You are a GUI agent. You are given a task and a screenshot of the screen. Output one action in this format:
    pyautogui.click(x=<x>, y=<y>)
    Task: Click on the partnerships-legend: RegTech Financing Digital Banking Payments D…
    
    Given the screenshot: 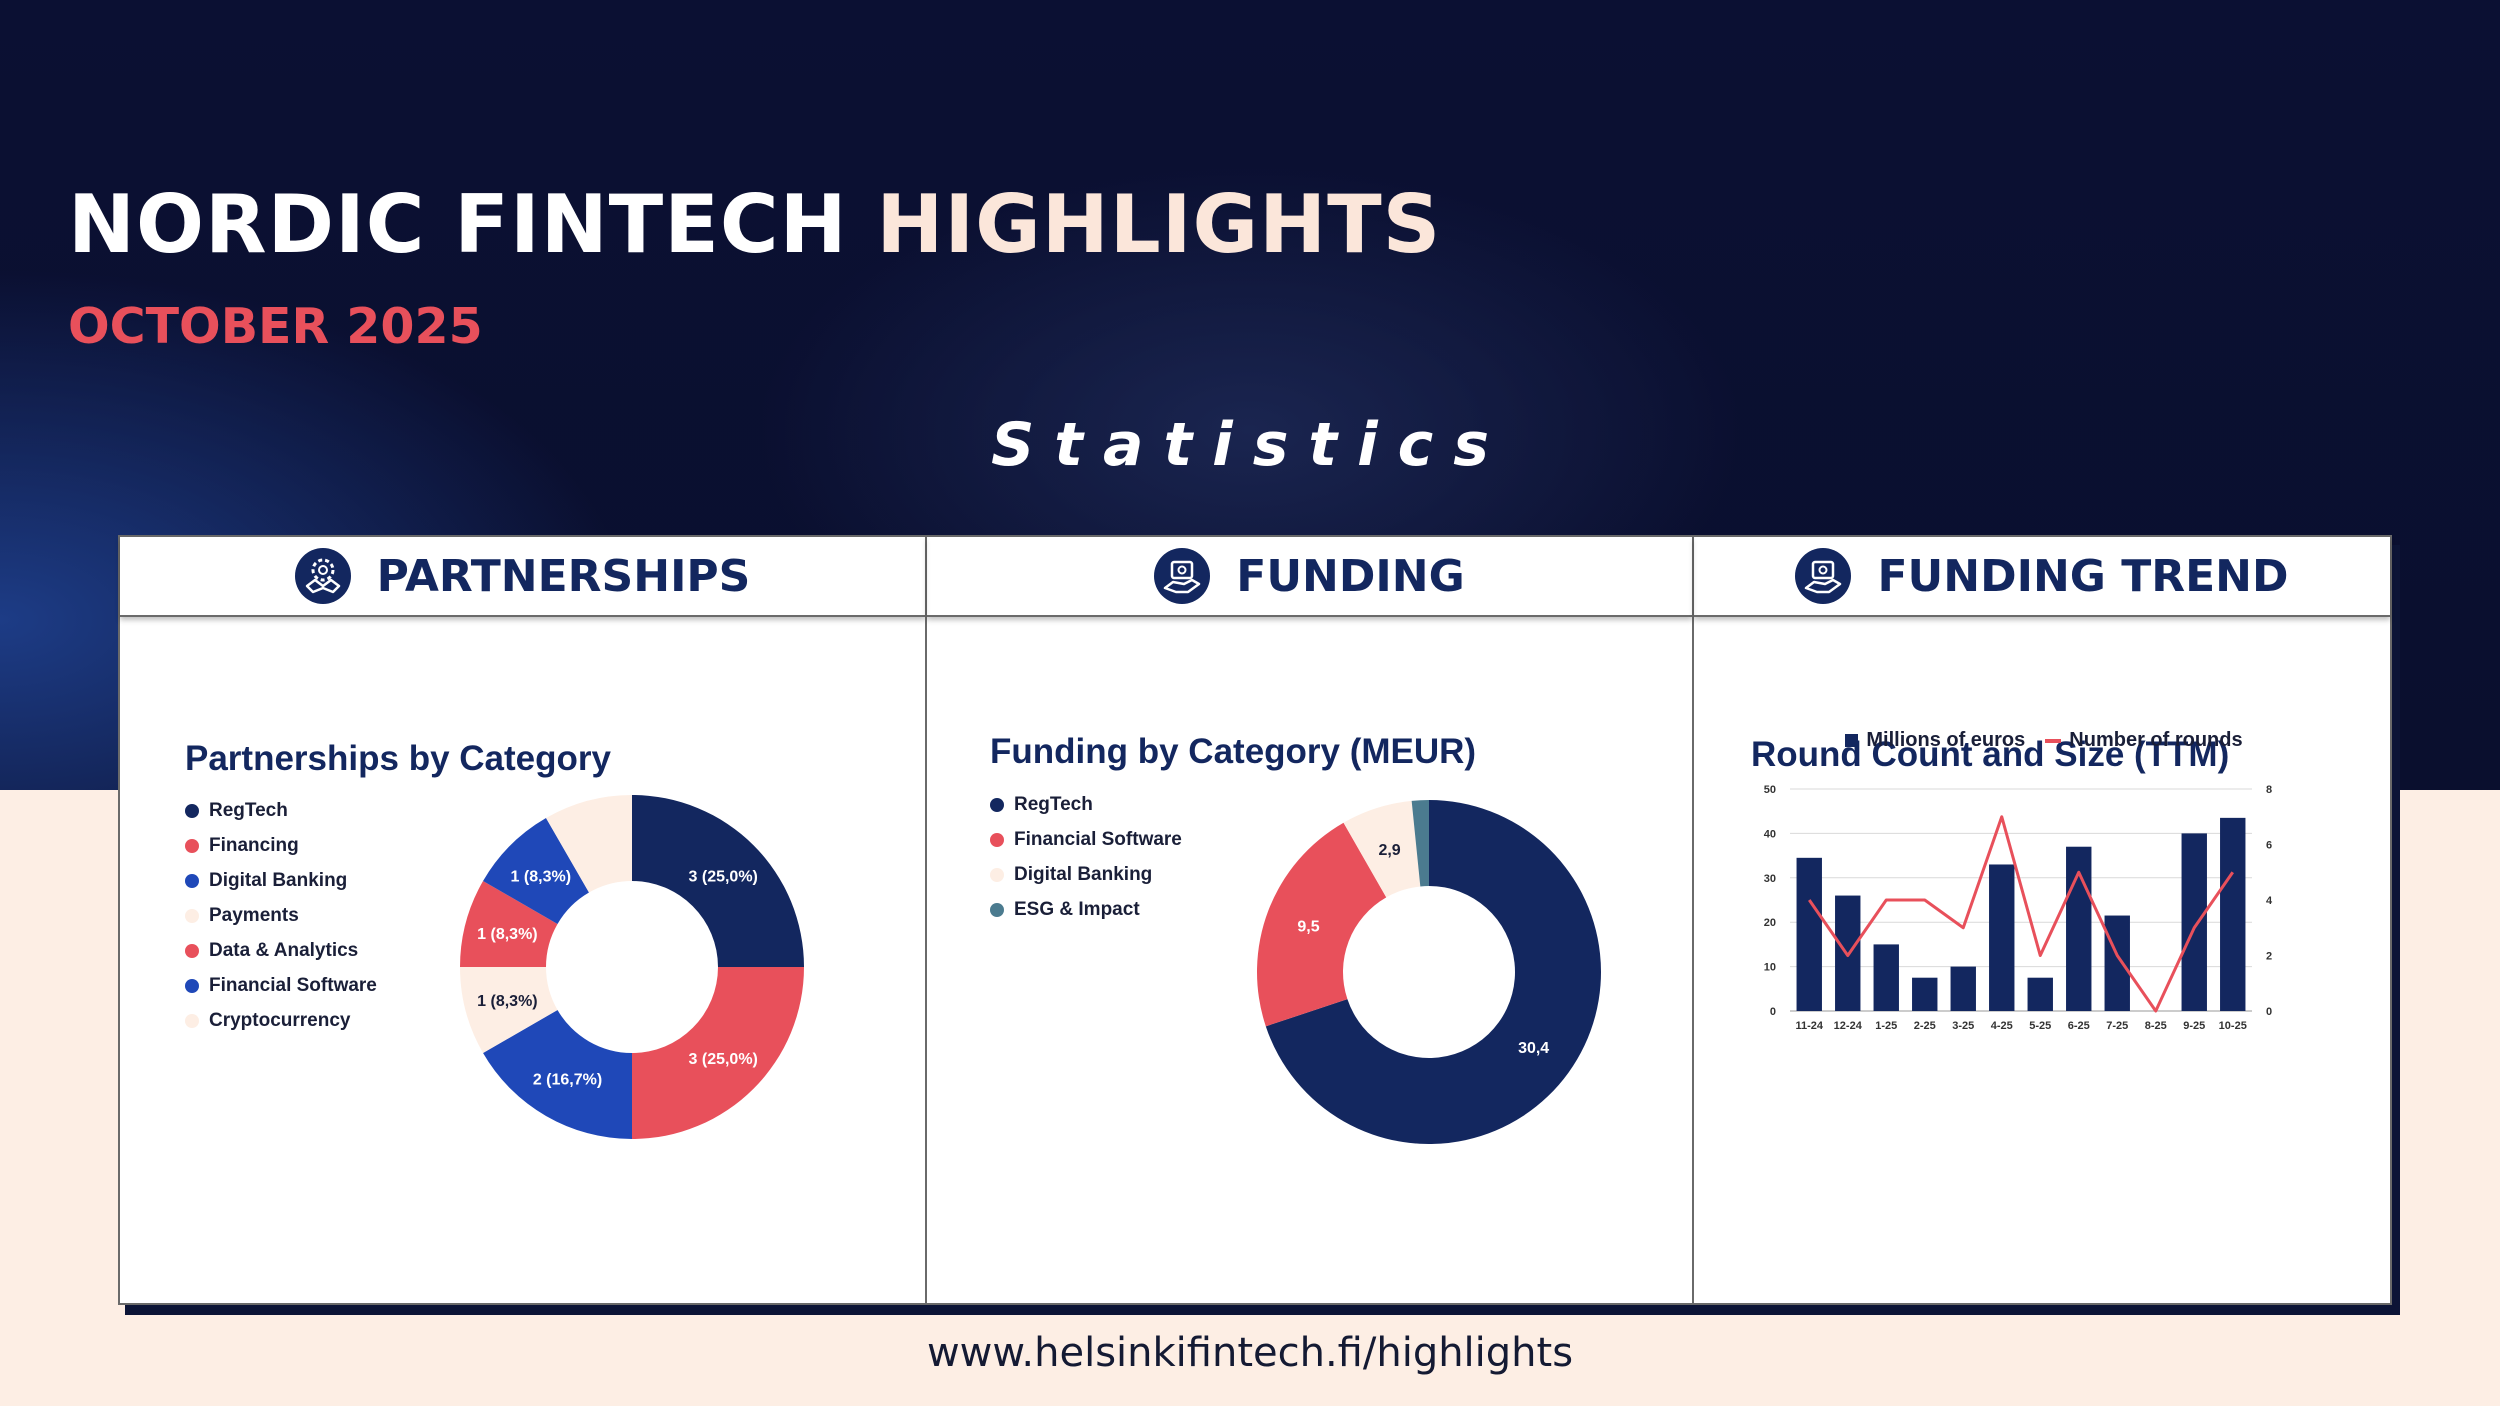 What is the action you would take?
    pyautogui.click(x=281, y=915)
    